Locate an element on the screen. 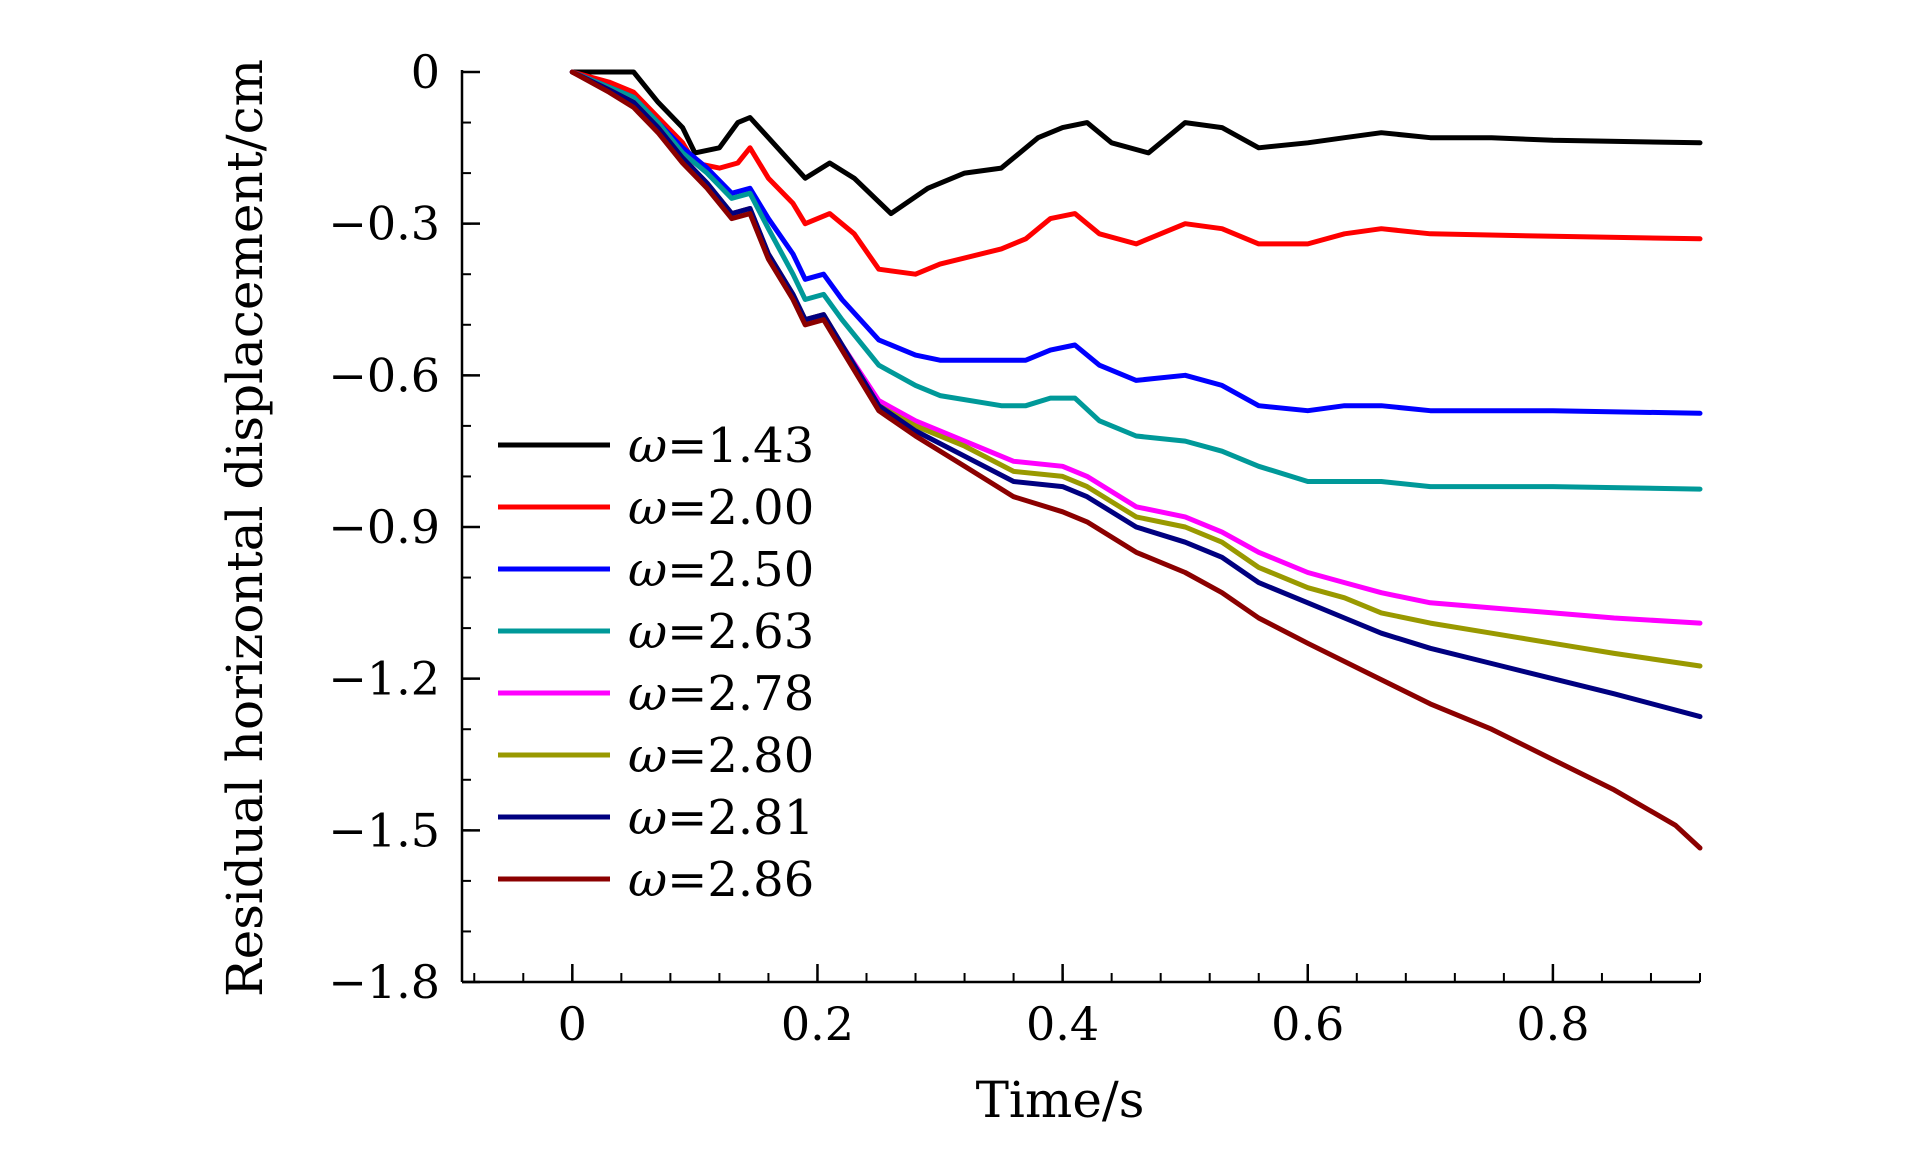  legend-label: ω=1.43 is located at coordinates (721, 446).